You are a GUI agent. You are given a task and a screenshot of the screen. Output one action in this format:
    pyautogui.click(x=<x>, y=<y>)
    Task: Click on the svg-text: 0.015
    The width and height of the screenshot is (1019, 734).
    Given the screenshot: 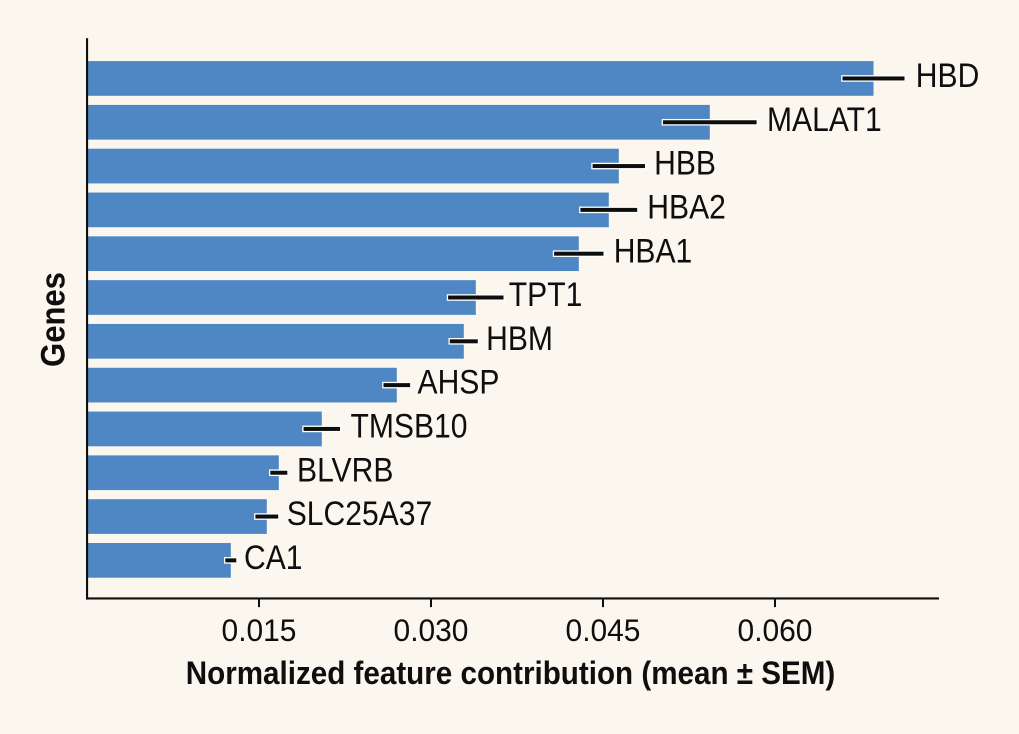 What is the action you would take?
    pyautogui.click(x=259, y=630)
    